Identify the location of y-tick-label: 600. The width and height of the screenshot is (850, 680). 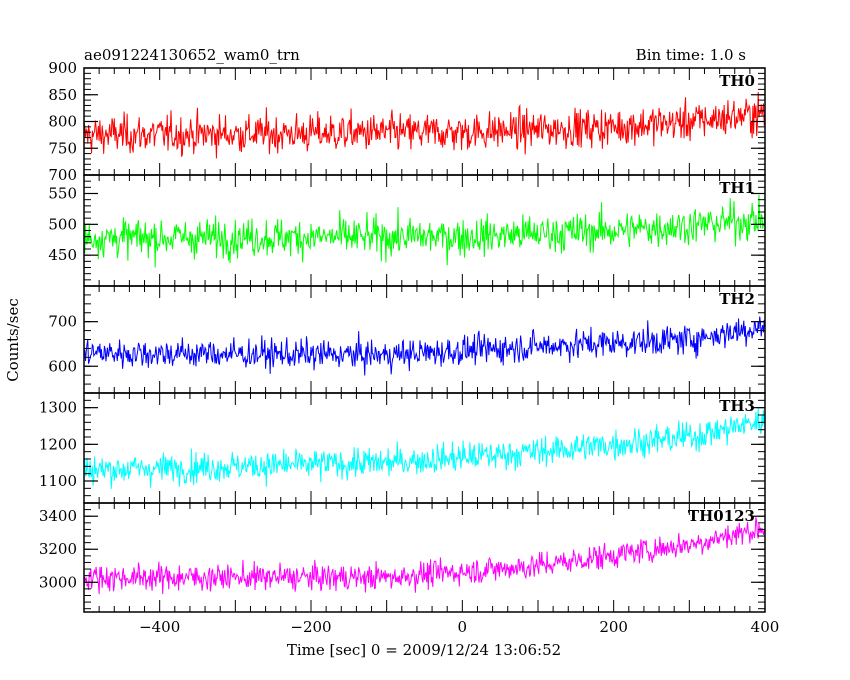
(62, 366).